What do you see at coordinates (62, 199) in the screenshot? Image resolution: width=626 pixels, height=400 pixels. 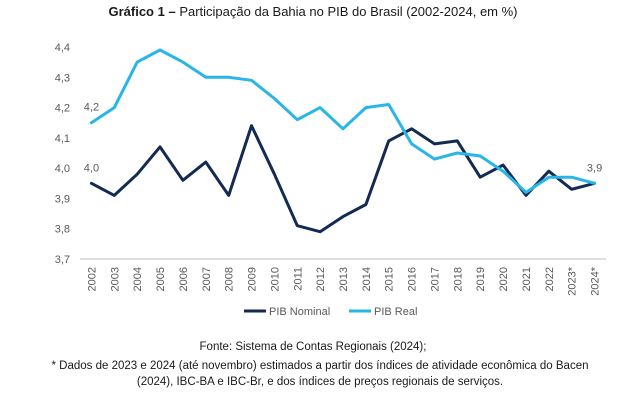 I see `y-tick-label: 3,9` at bounding box center [62, 199].